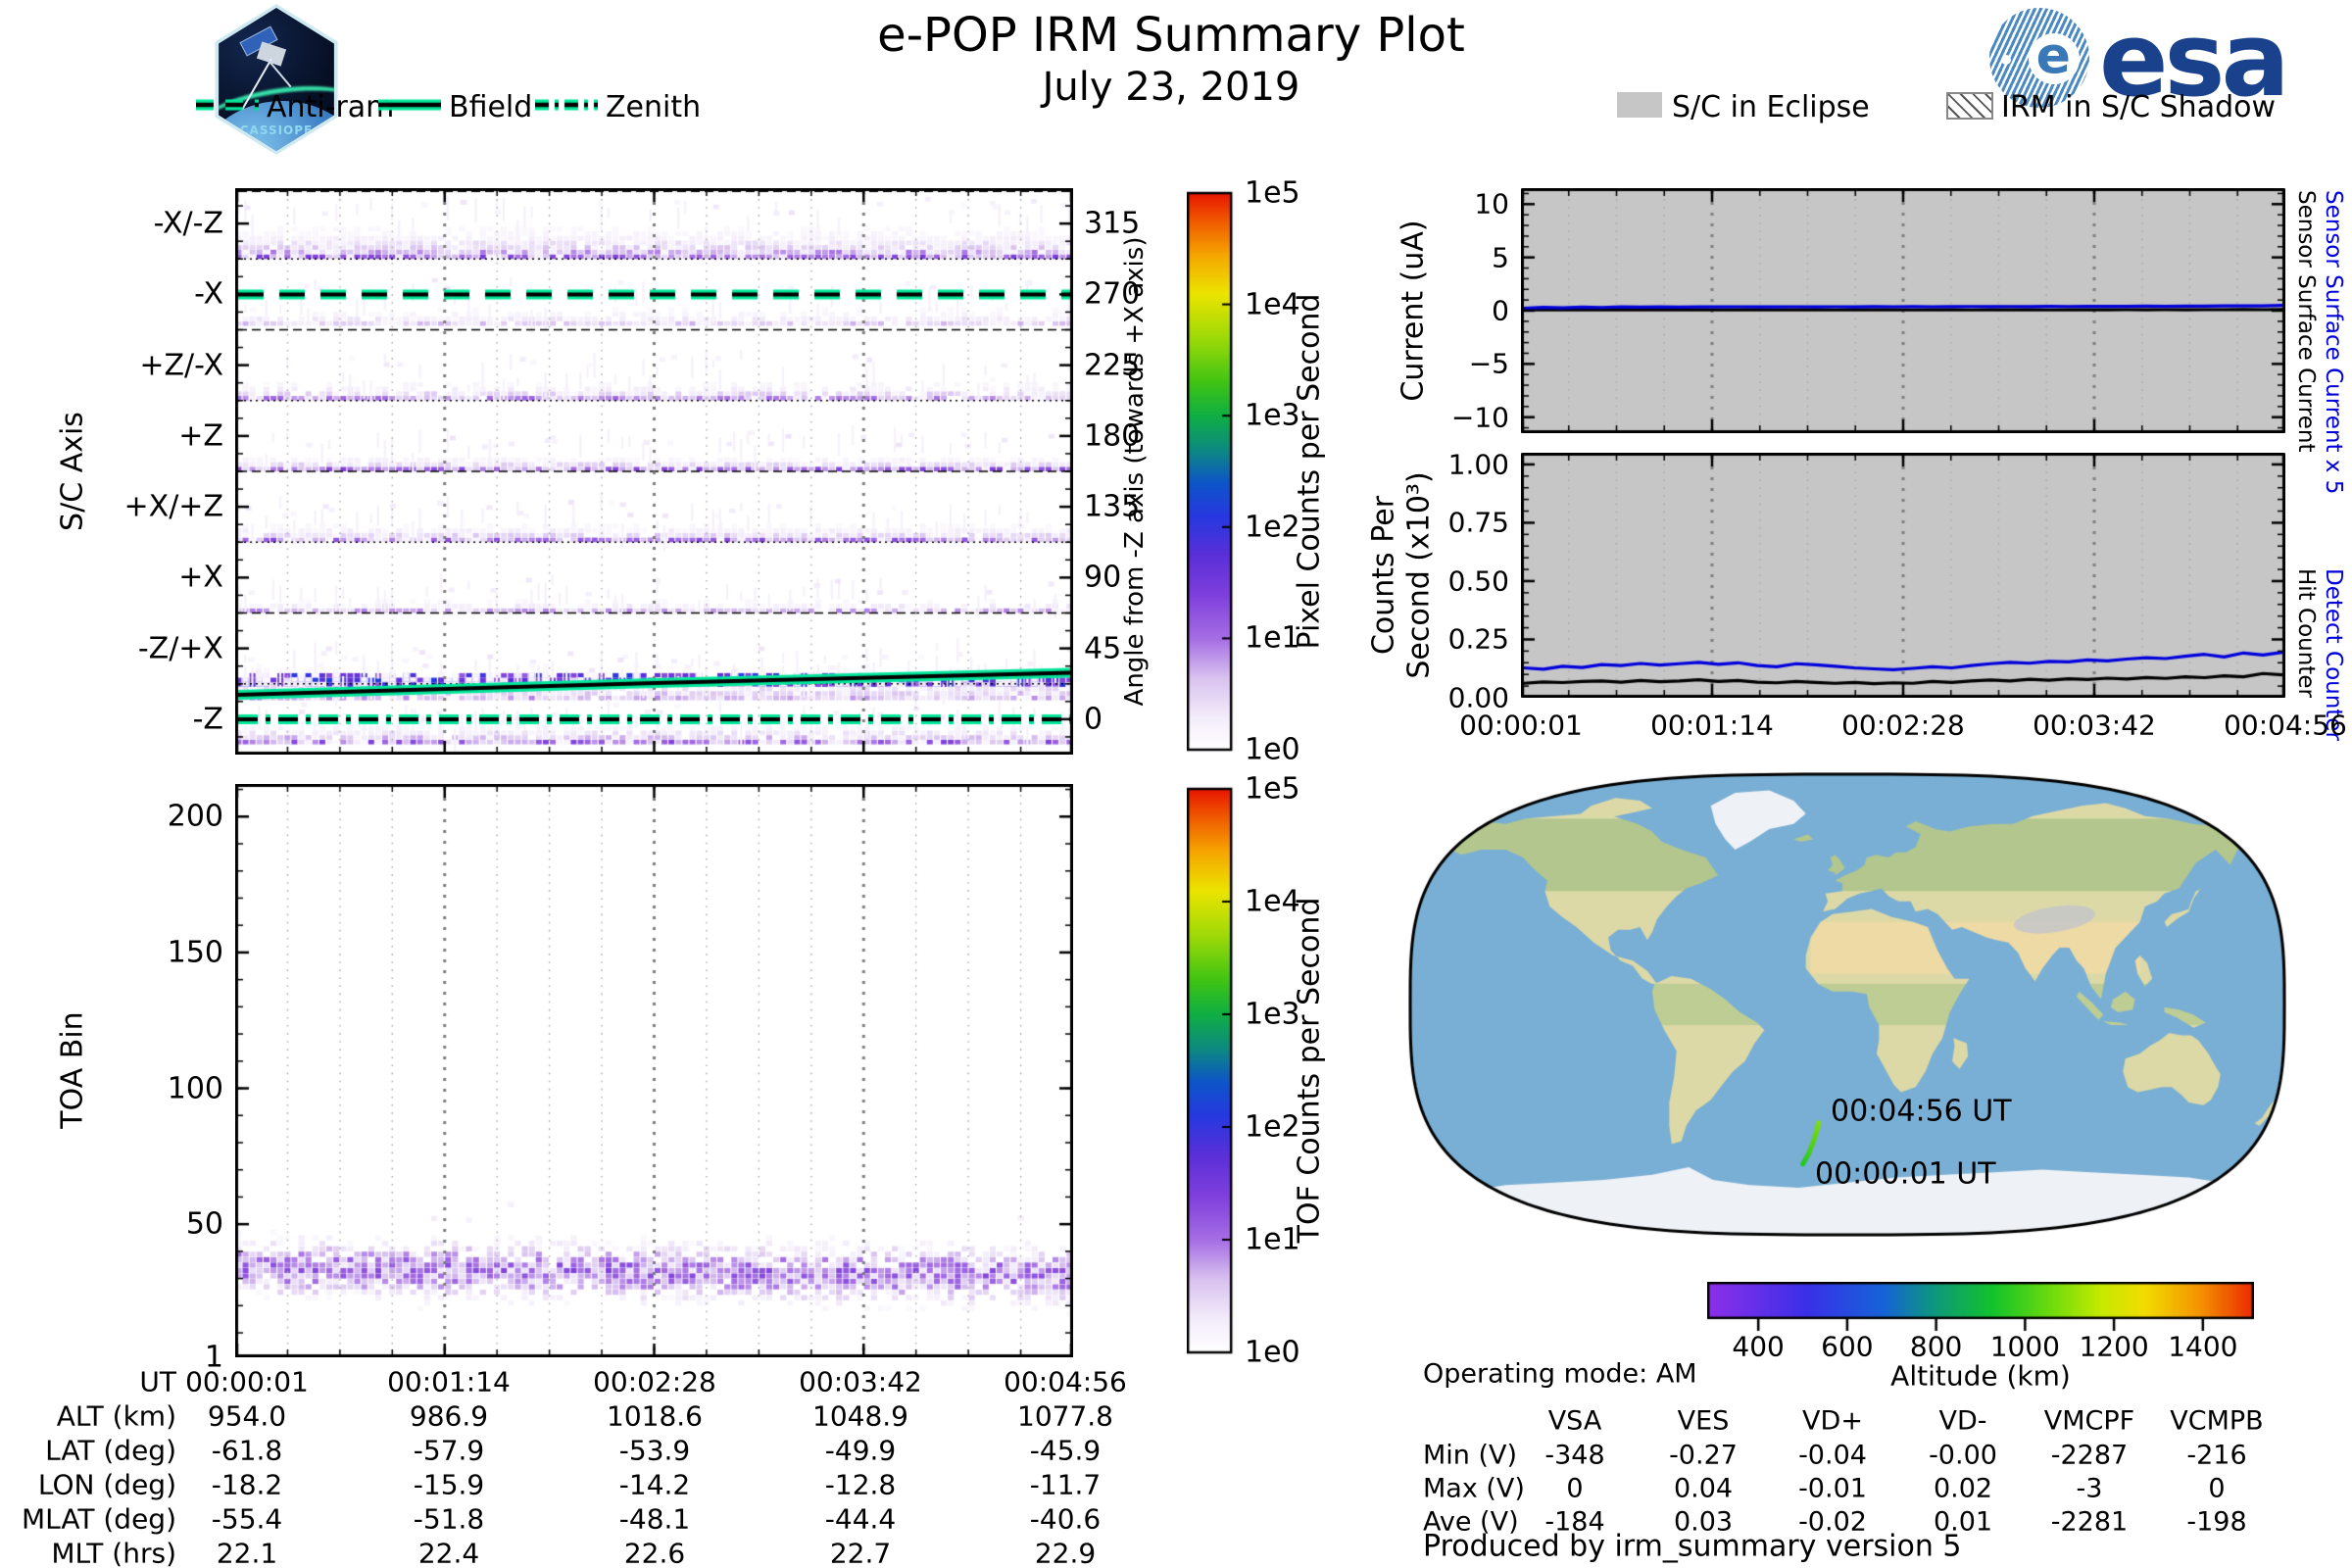 This screenshot has width=2352, height=1568. I want to click on legend-eclipse-label: S/C in Eclipse, so click(1771, 107).